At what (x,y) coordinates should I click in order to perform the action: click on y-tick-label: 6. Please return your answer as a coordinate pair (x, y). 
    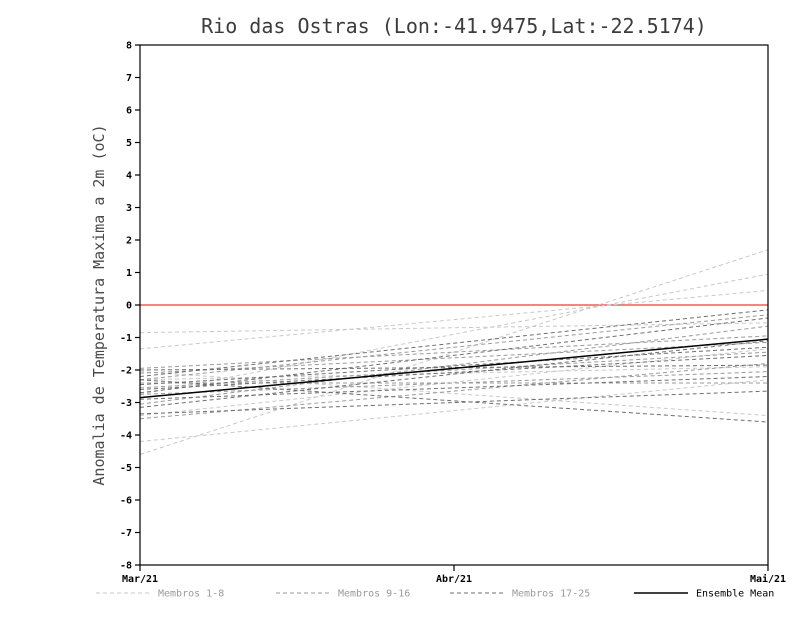
    Looking at the image, I should click on (129, 111).